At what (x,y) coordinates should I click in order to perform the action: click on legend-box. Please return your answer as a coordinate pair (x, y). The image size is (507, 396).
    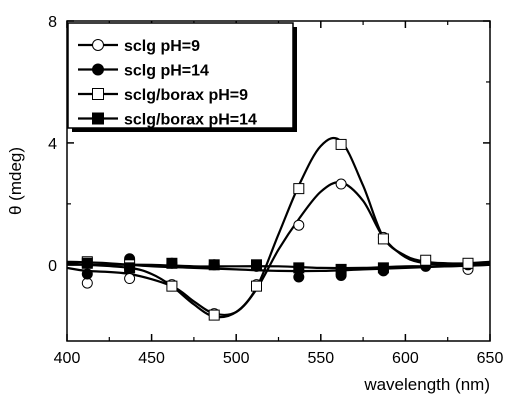
    Looking at the image, I should click on (180, 75).